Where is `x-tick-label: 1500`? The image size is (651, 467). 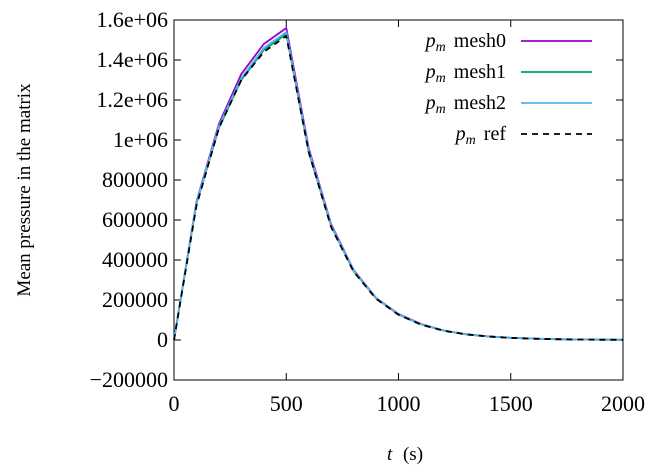 x-tick-label: 1500 is located at coordinates (511, 403).